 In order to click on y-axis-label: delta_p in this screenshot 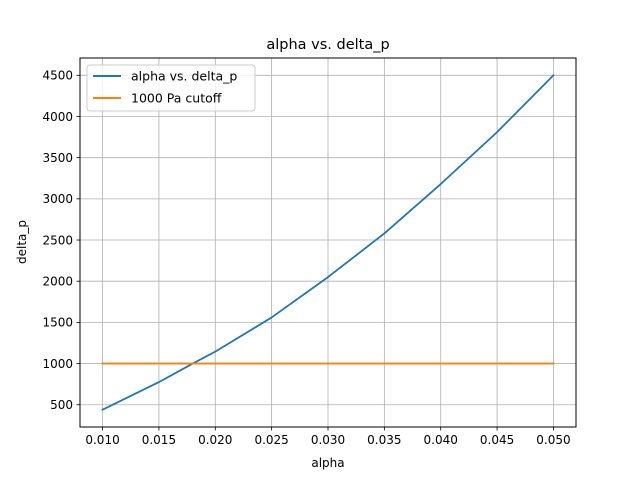, I will do `click(22, 242)`.